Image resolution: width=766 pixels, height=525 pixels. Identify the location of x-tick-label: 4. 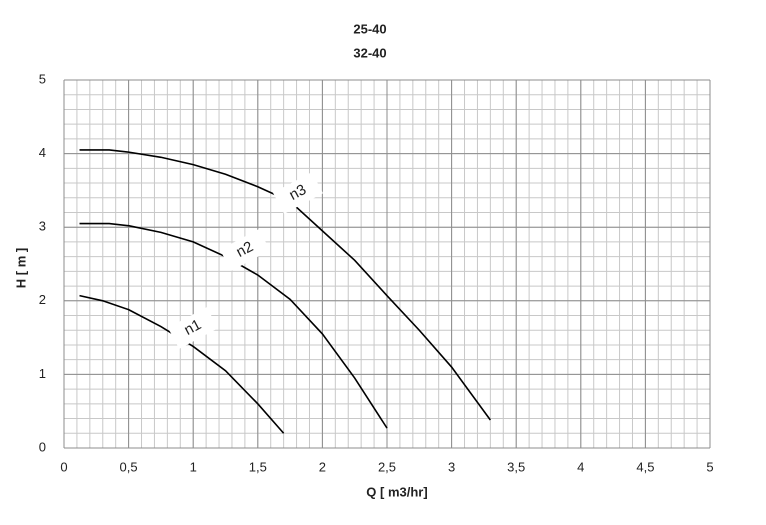
(580, 466).